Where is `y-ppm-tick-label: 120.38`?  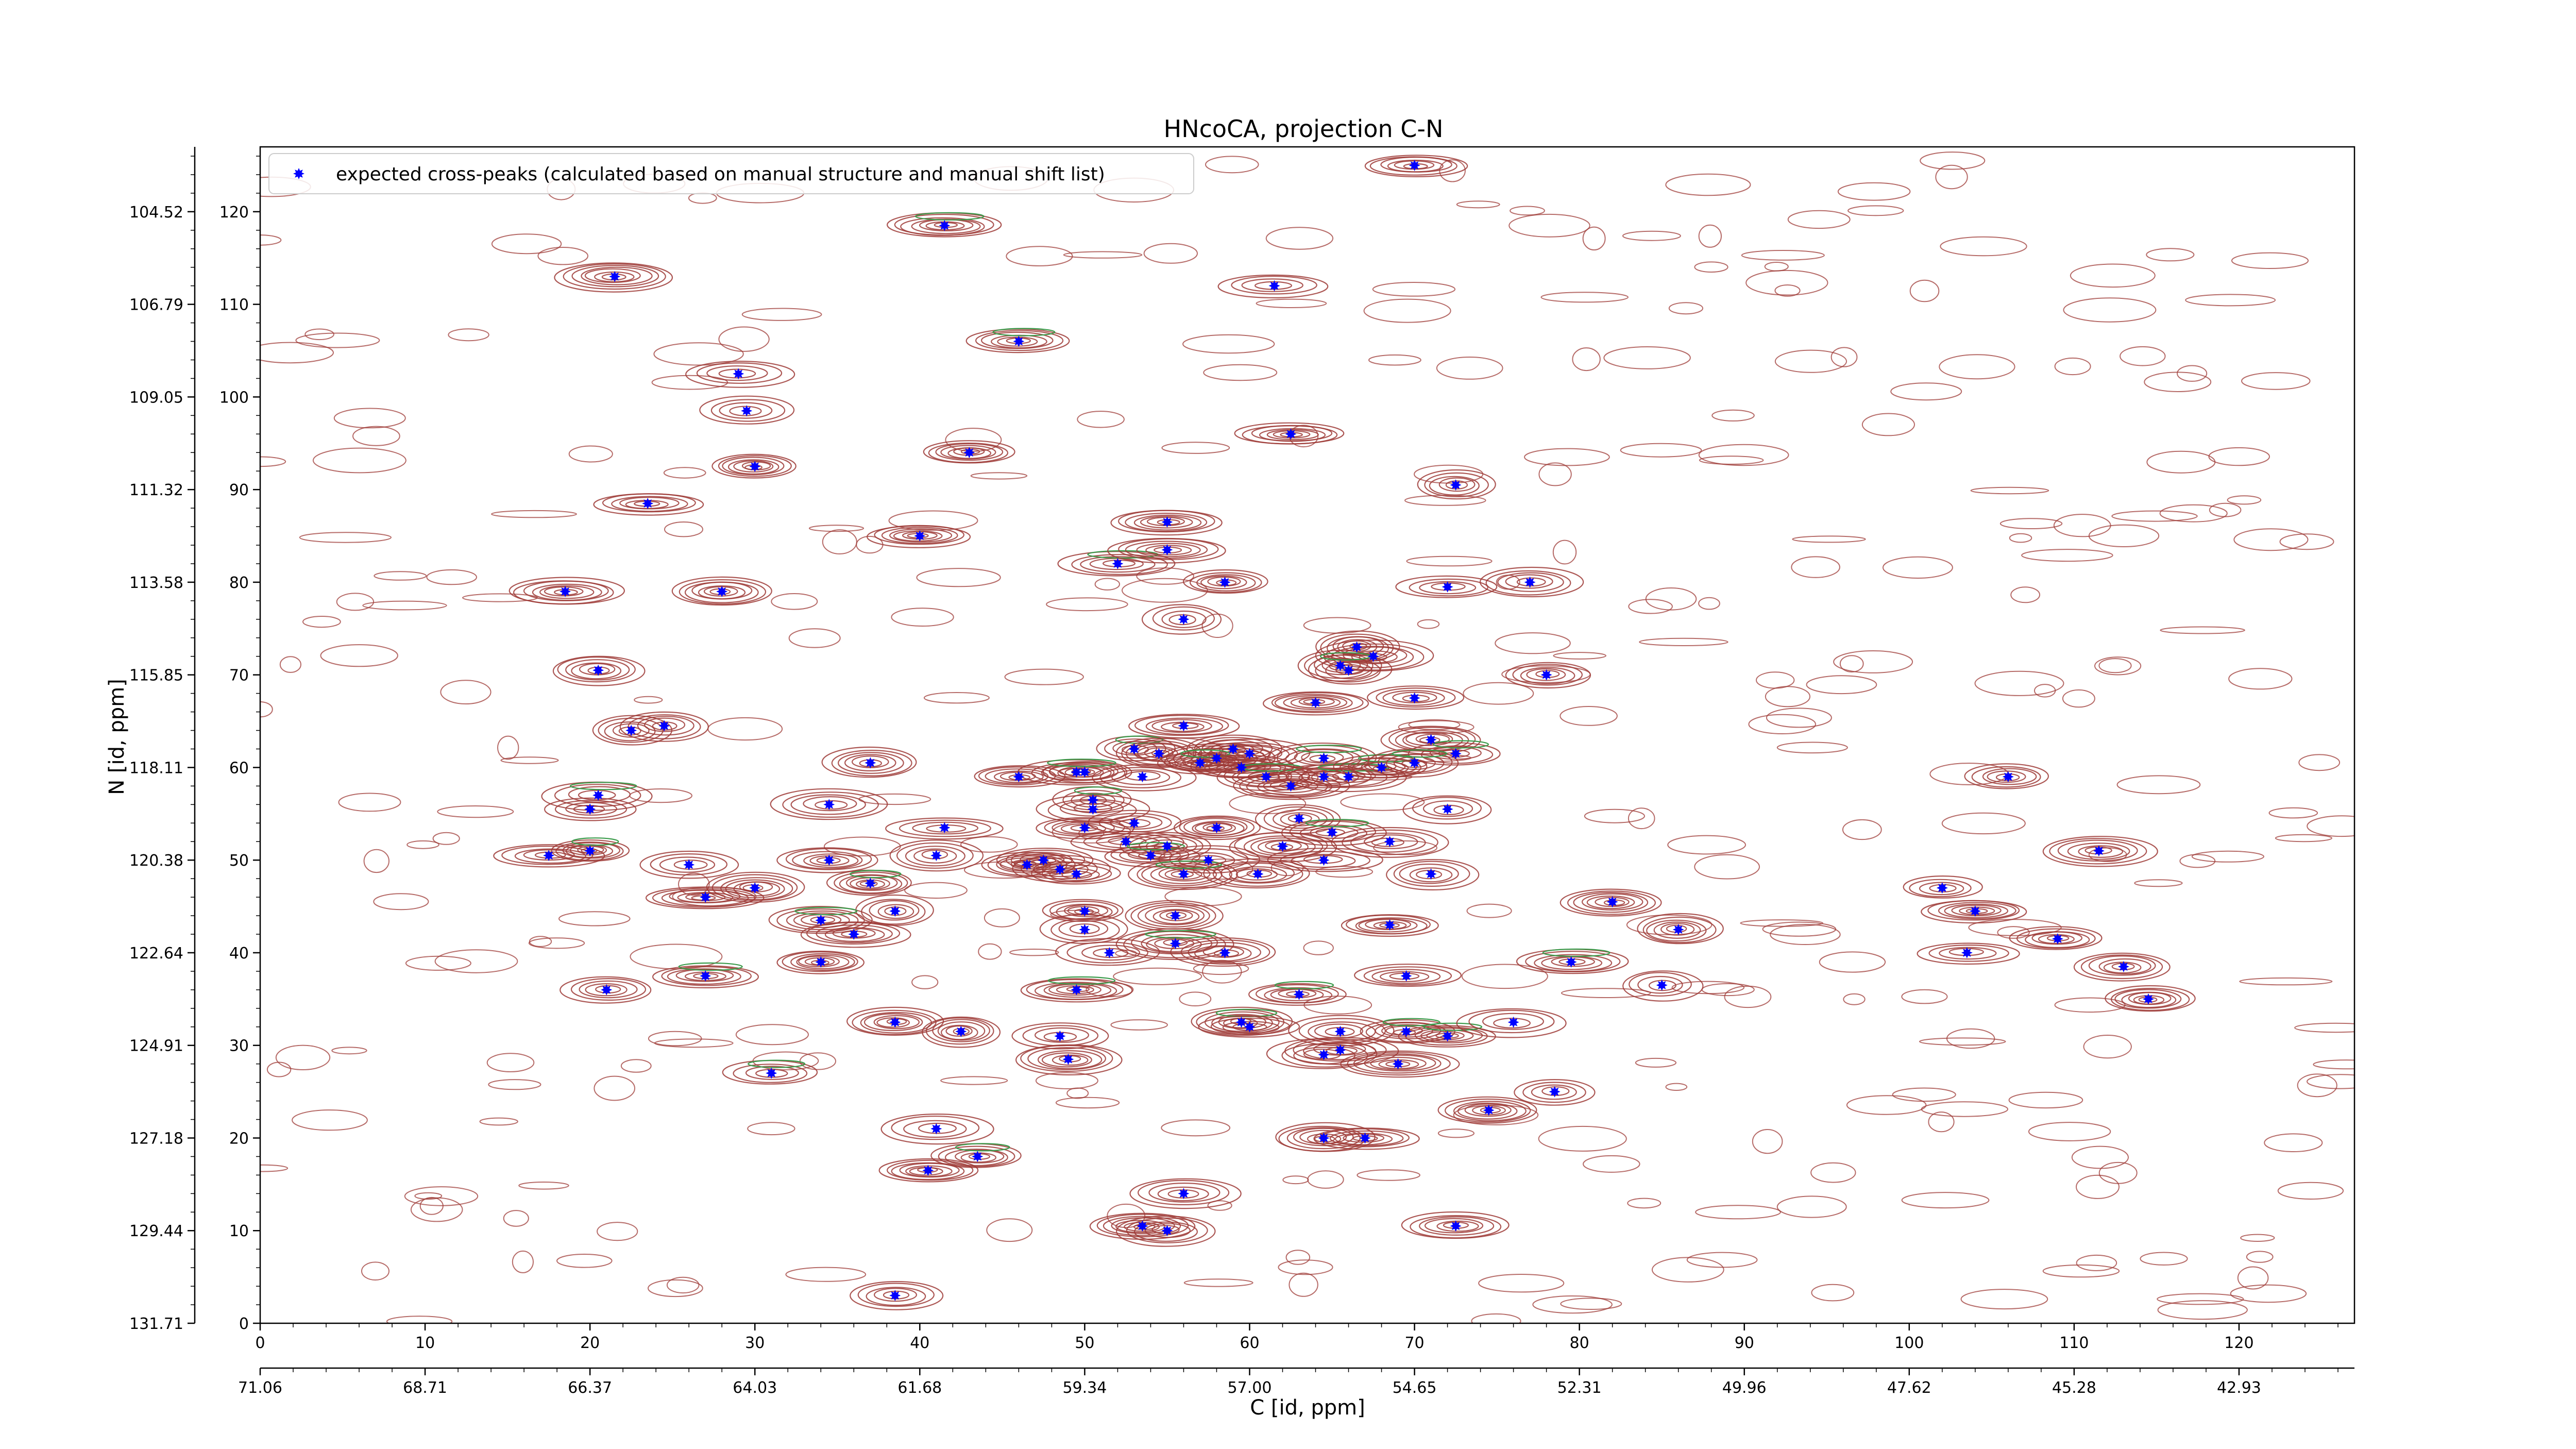
y-ppm-tick-label: 120.38 is located at coordinates (156, 861).